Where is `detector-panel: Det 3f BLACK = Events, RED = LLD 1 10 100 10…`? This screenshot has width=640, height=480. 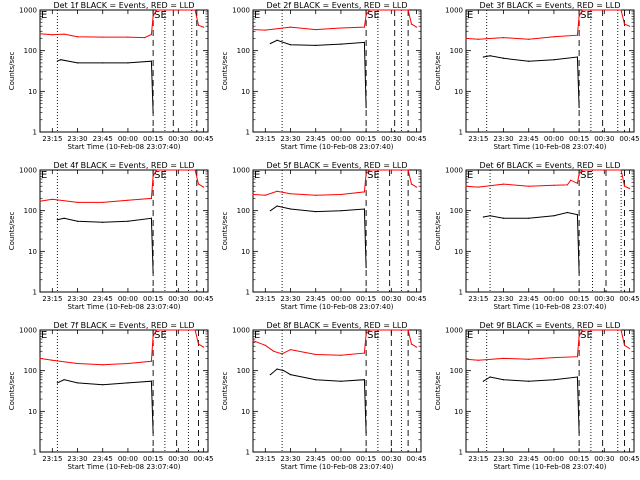 detector-panel: Det 3f BLACK = Events, RED = LLD 1 10 100 10… is located at coordinates (537, 76).